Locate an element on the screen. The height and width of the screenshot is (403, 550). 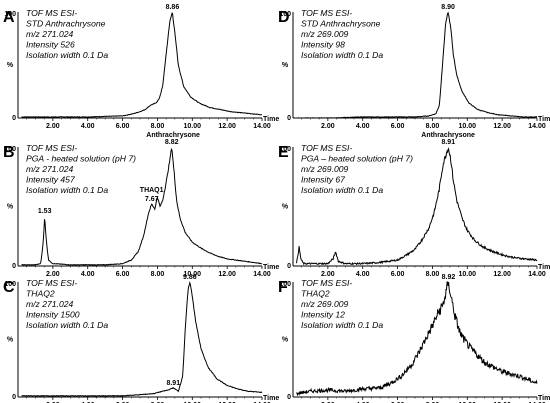
peak-label: 7.67 is located at coordinates (152, 199).